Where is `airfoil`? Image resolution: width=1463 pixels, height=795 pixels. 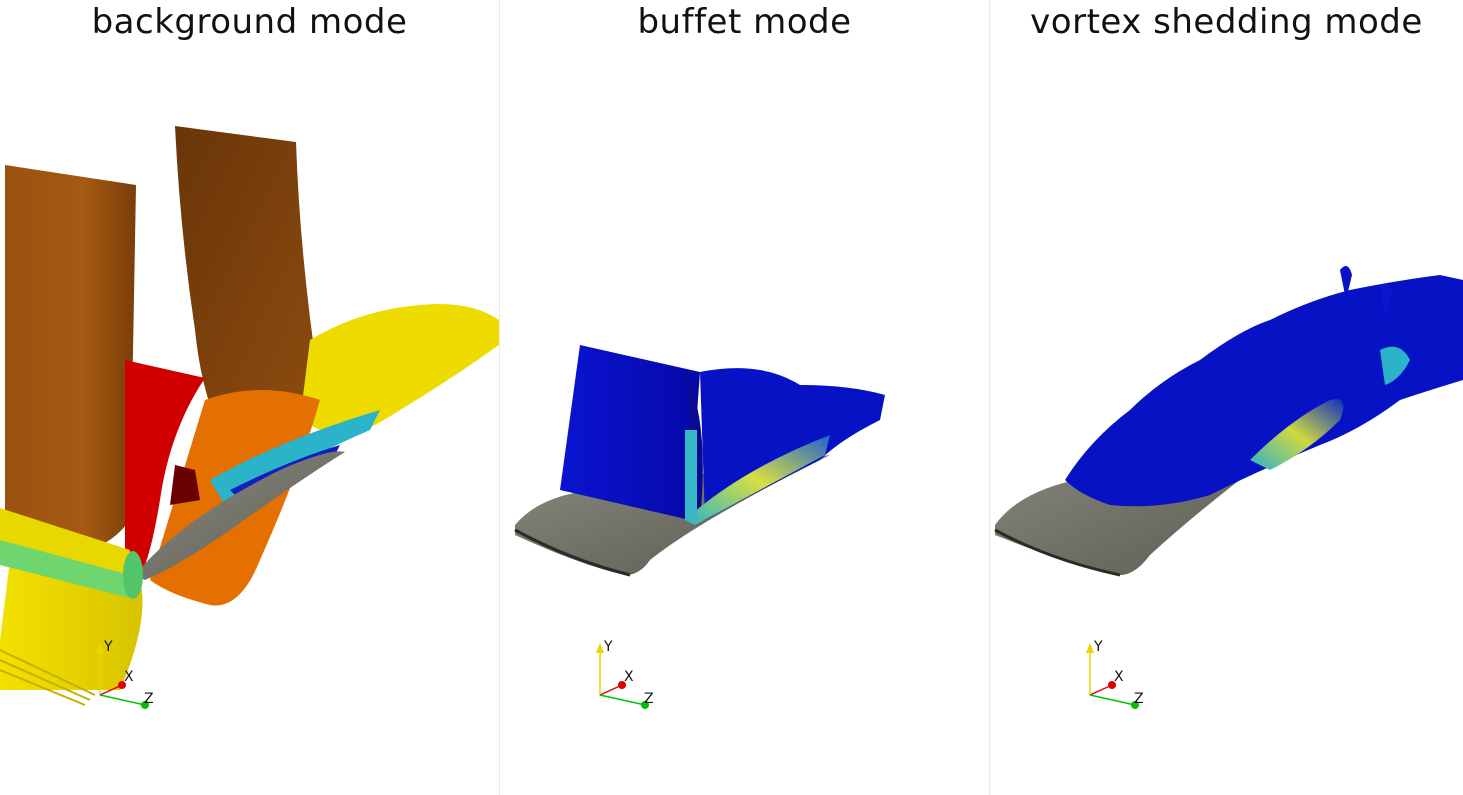 airfoil is located at coordinates (240, 515).